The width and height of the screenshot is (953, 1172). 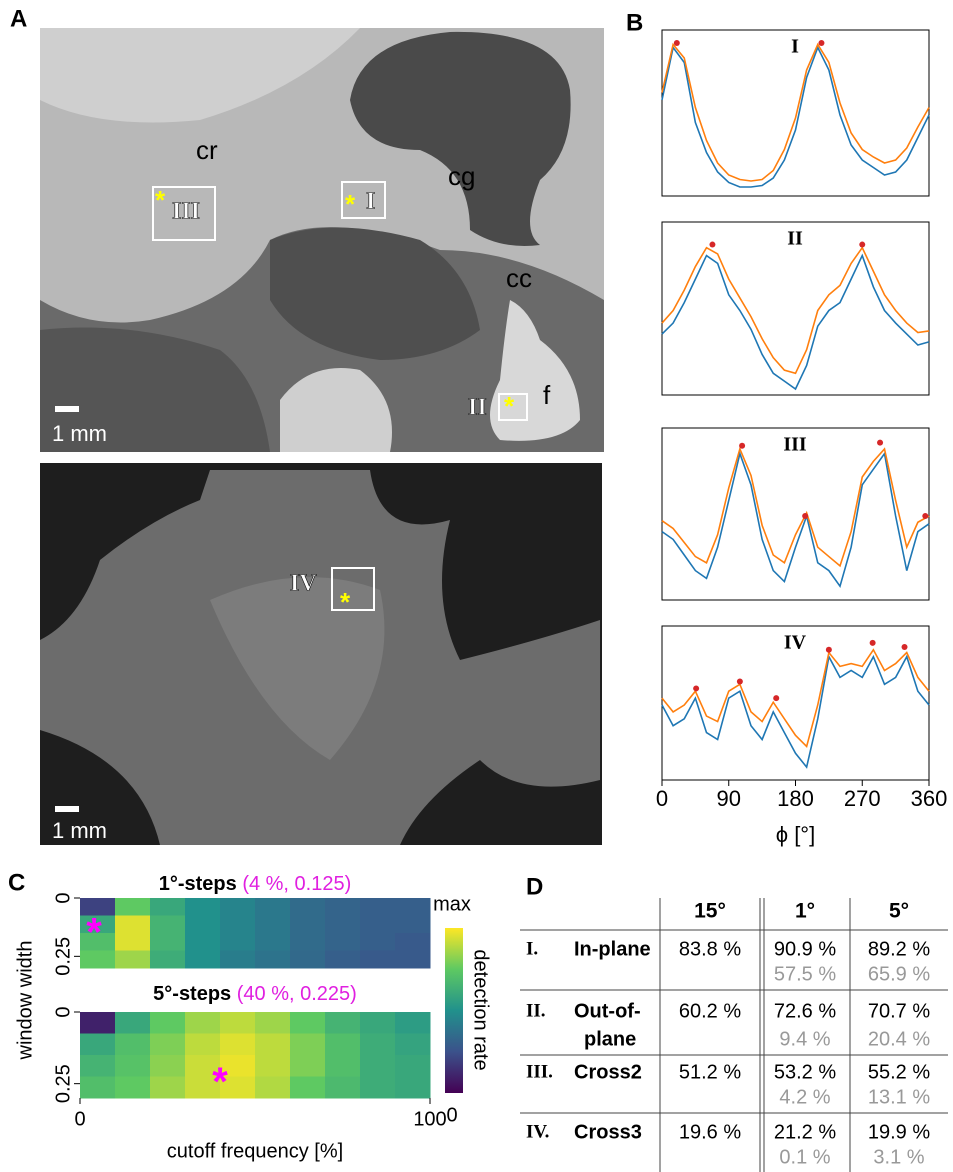 I want to click on subtitle: (40 %, 0.225), so click(x=297, y=994).